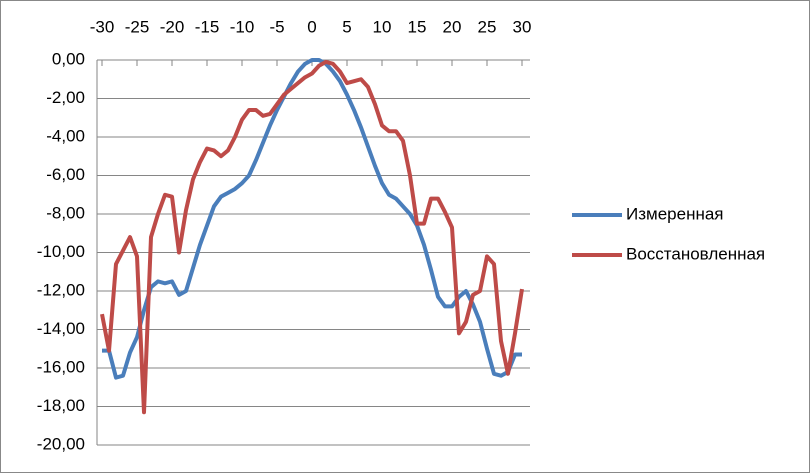 The width and height of the screenshot is (810, 473). I want to click on legend-label: Измеренная, so click(675, 213).